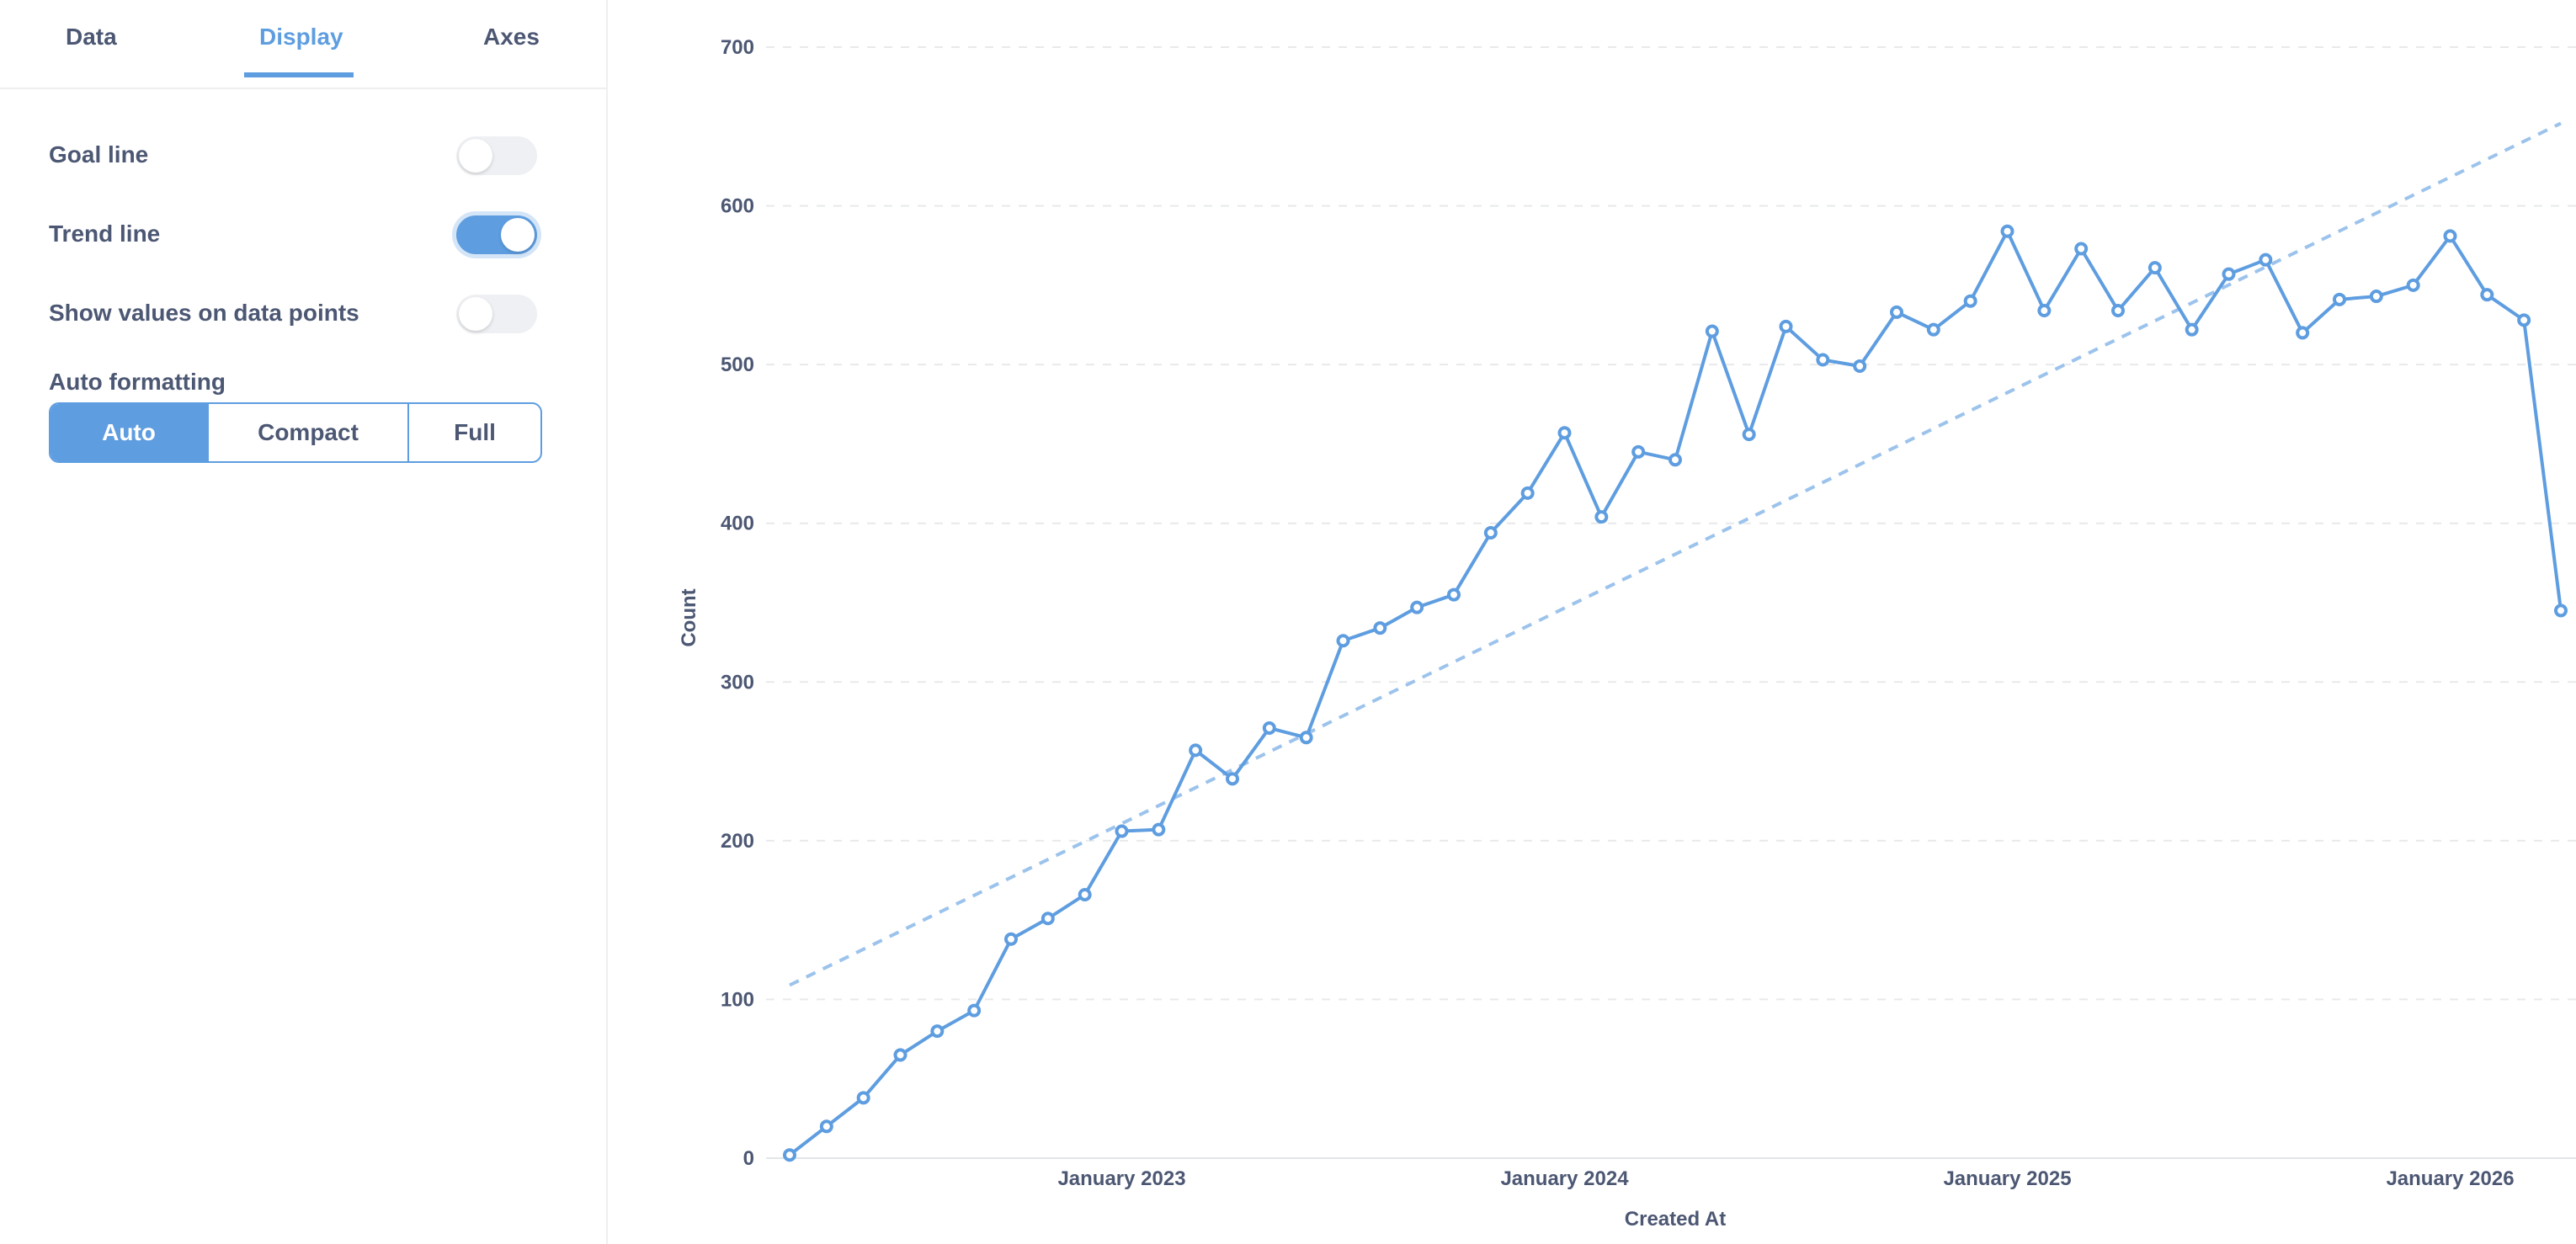 This screenshot has width=2576, height=1244. What do you see at coordinates (689, 617) in the screenshot?
I see `y-axis-label: Count` at bounding box center [689, 617].